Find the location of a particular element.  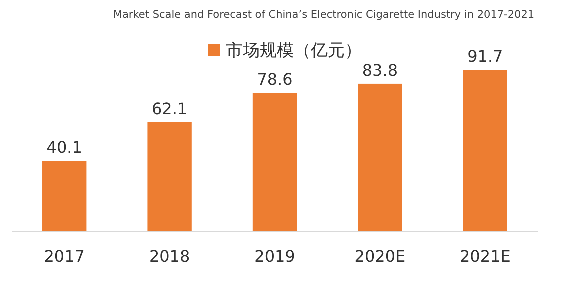

data-label: 83.8 is located at coordinates (380, 70).